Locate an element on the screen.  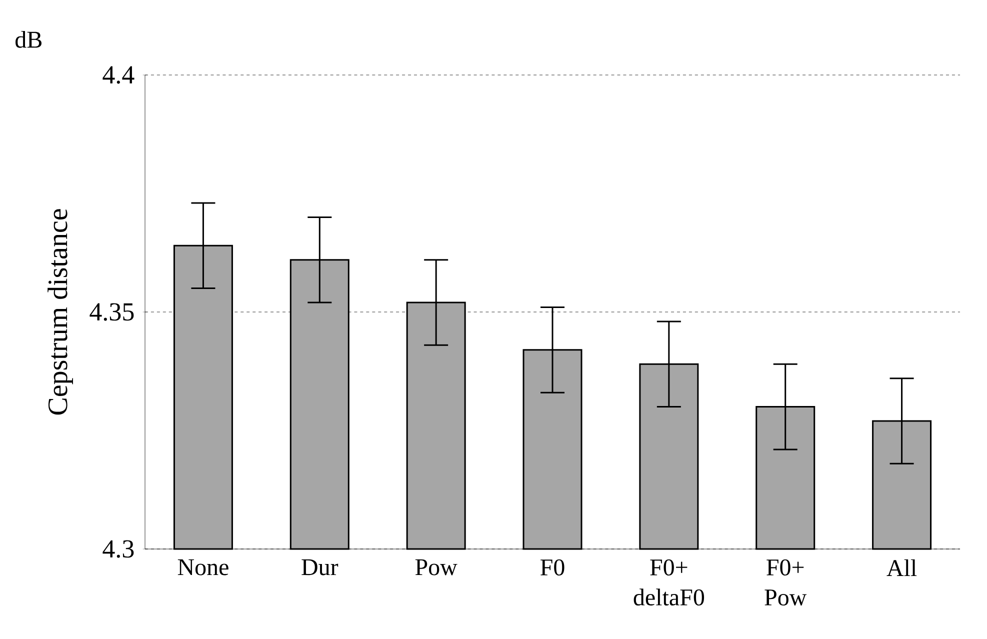
x-tick-label: F0+ deltaF0 is located at coordinates (669, 582).